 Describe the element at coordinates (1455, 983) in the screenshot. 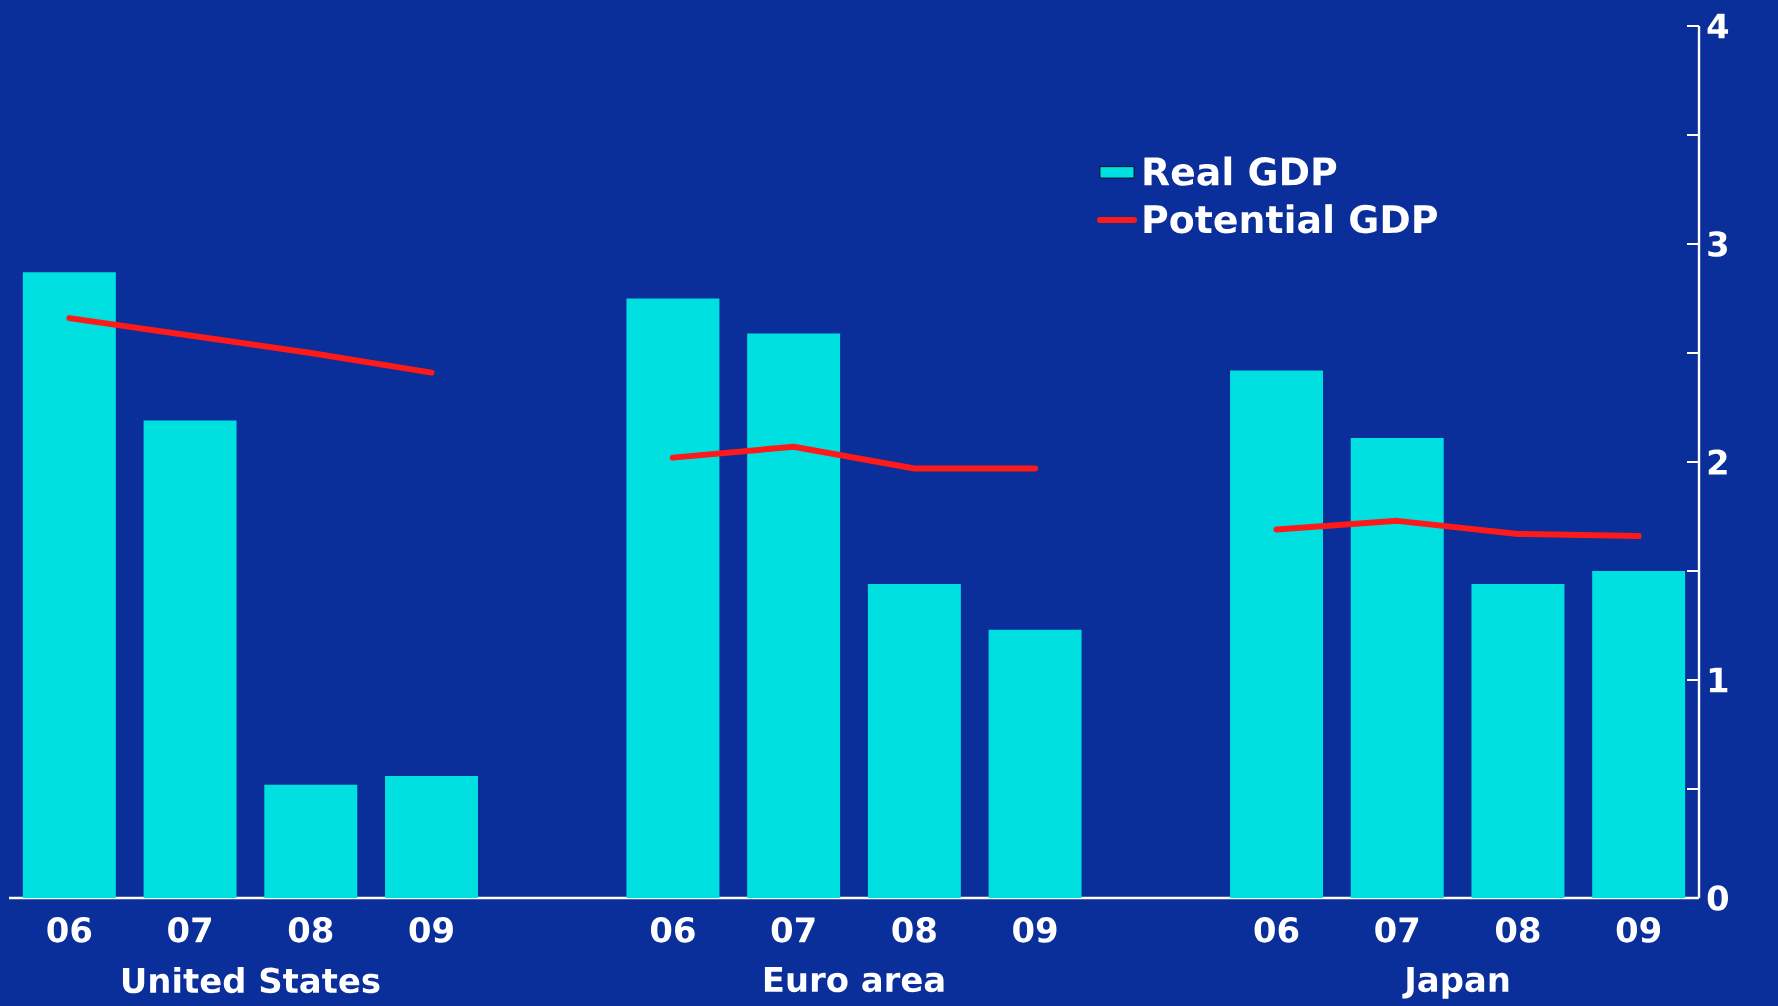

I see `text: Japan` at that location.